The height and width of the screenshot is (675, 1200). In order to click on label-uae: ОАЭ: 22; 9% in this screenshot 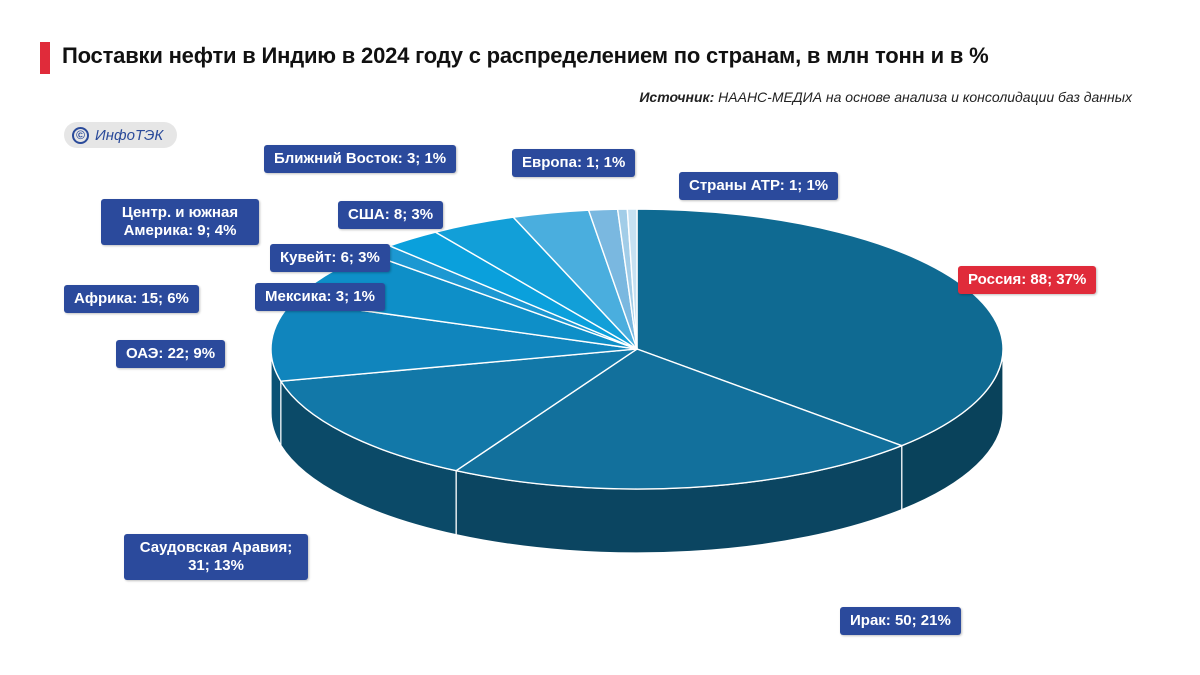, I will do `click(171, 354)`.